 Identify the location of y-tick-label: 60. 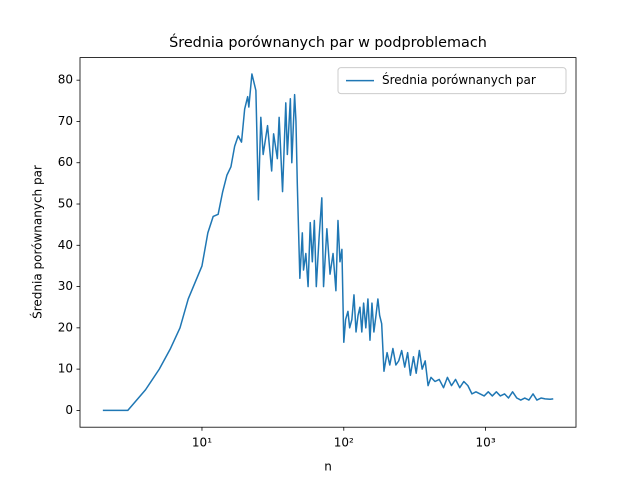
(65, 162).